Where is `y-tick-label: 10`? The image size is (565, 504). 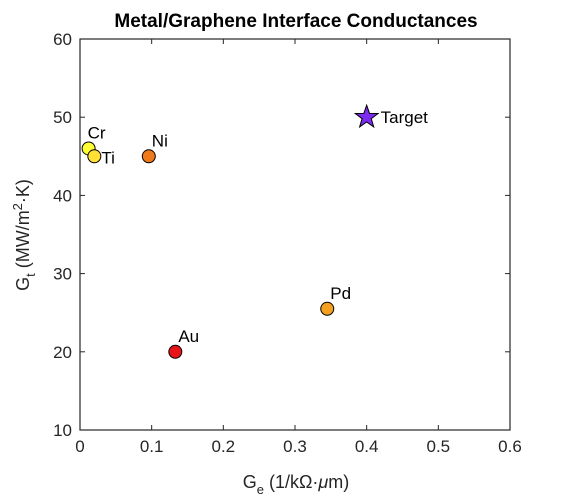 y-tick-label: 10 is located at coordinates (62, 430).